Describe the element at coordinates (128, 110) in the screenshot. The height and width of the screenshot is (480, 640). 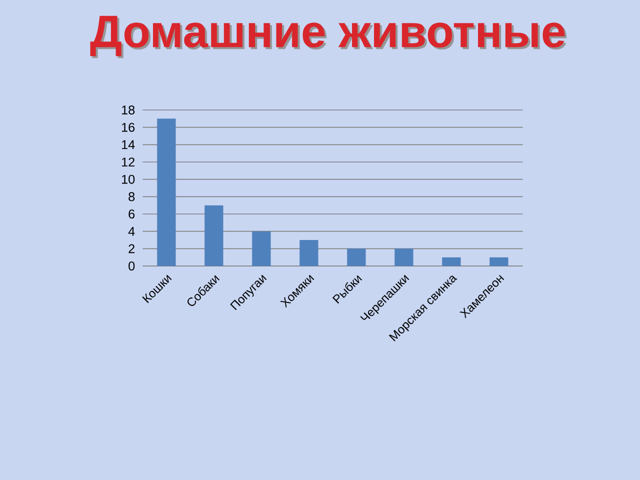
I see `y-tick-label: 18` at that location.